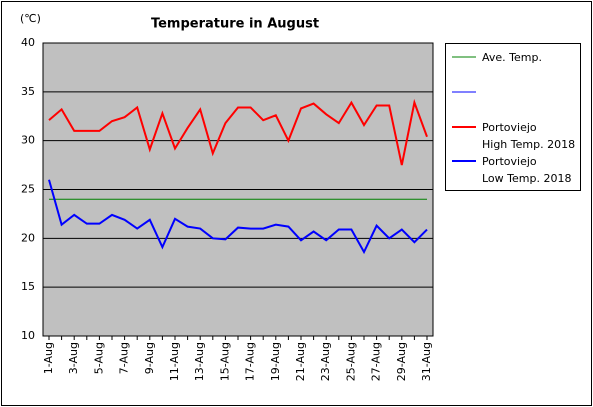 The height and width of the screenshot is (407, 593). What do you see at coordinates (48, 358) in the screenshot?
I see `x-tick-label: 1-Aug` at bounding box center [48, 358].